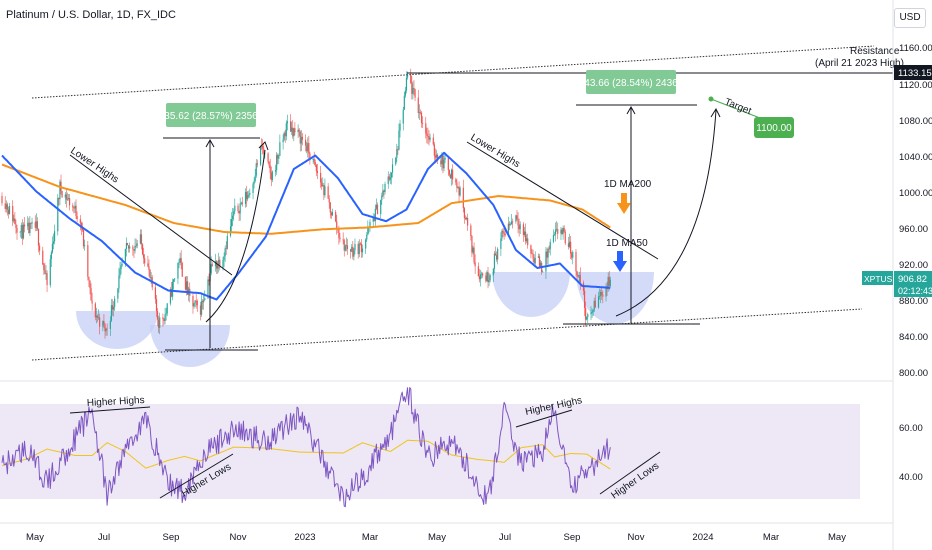 The width and height of the screenshot is (932, 550). I want to click on measure-right-box, so click(631, 82).